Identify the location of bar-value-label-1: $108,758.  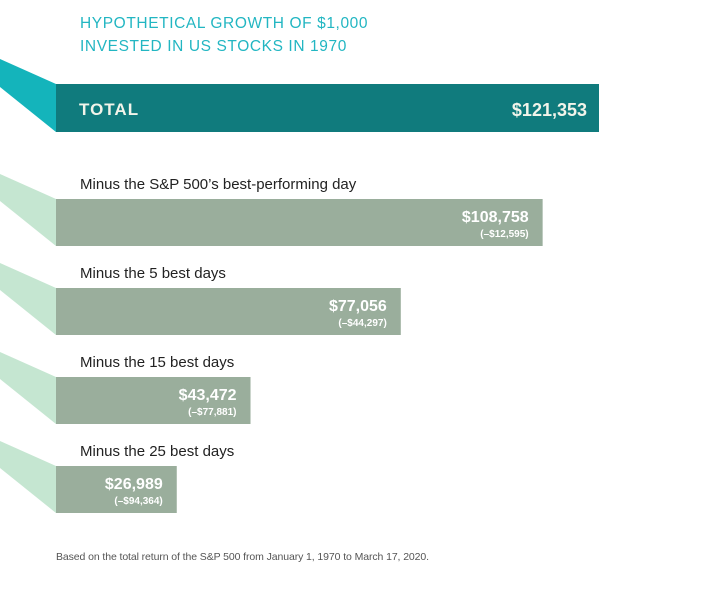
(495, 217).